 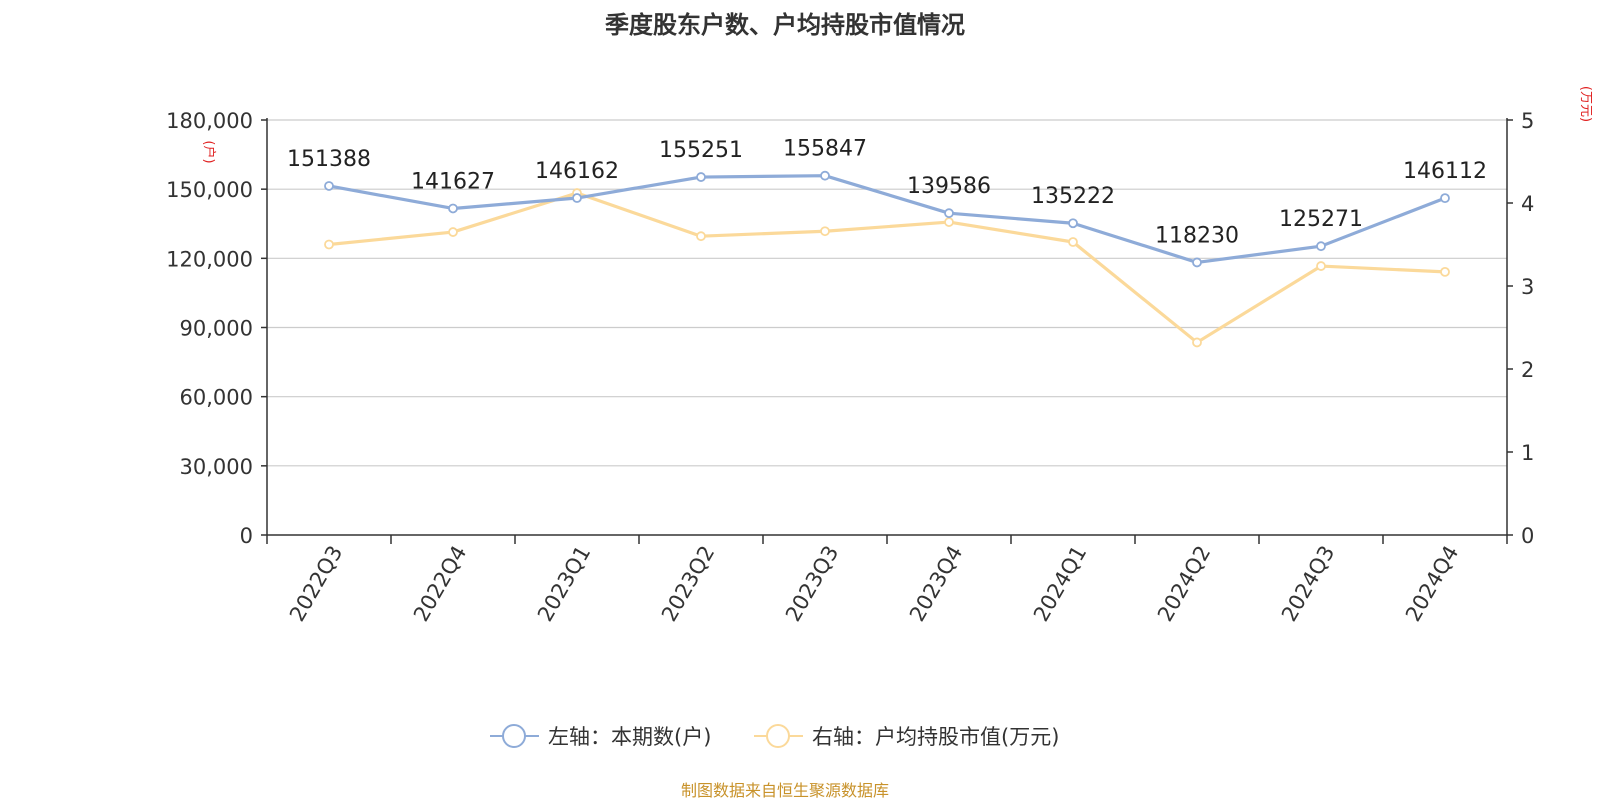 I want to click on legend-item-right-series: 右轴：户均持股市值(万元), so click(x=906, y=736).